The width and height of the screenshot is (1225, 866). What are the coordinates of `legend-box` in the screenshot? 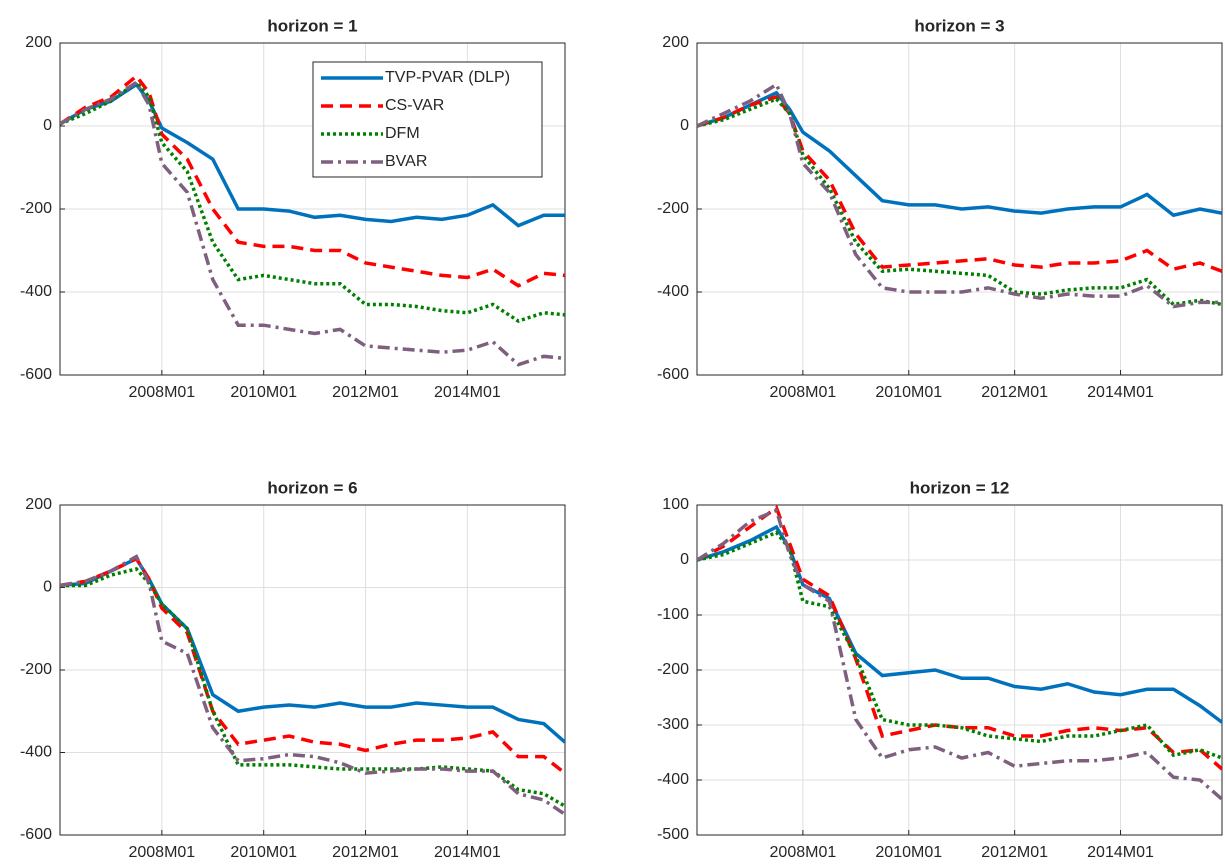 It's located at (427, 119).